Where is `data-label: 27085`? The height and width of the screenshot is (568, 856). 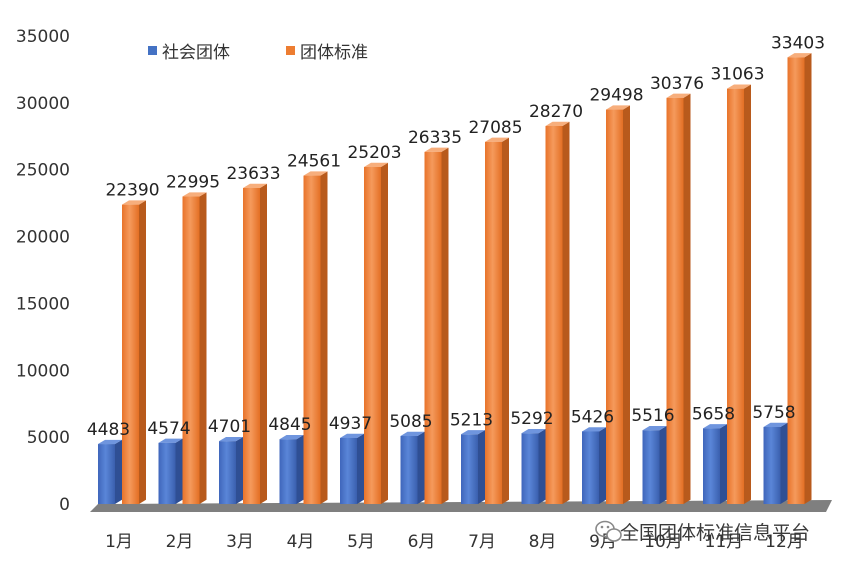 data-label: 27085 is located at coordinates (495, 128).